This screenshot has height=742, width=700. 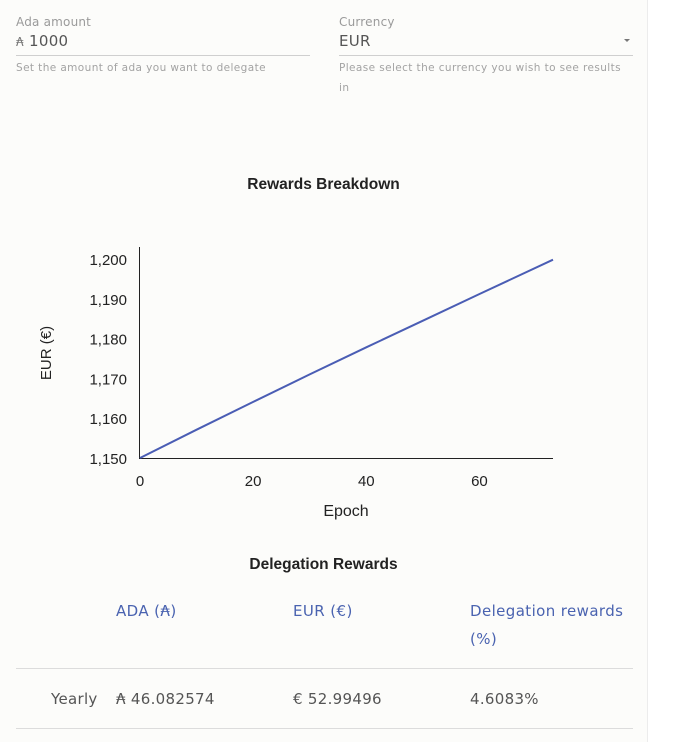 I want to click on y-tick-label: 1,170, so click(x=108, y=379).